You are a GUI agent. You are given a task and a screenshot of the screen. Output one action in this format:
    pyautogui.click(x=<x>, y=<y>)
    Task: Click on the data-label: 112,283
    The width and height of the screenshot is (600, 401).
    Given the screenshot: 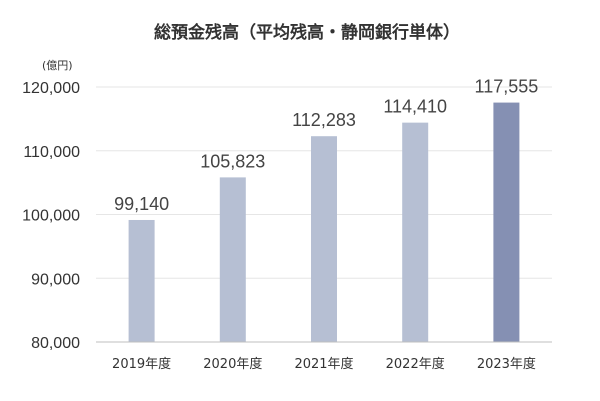 What is the action you would take?
    pyautogui.click(x=324, y=120)
    